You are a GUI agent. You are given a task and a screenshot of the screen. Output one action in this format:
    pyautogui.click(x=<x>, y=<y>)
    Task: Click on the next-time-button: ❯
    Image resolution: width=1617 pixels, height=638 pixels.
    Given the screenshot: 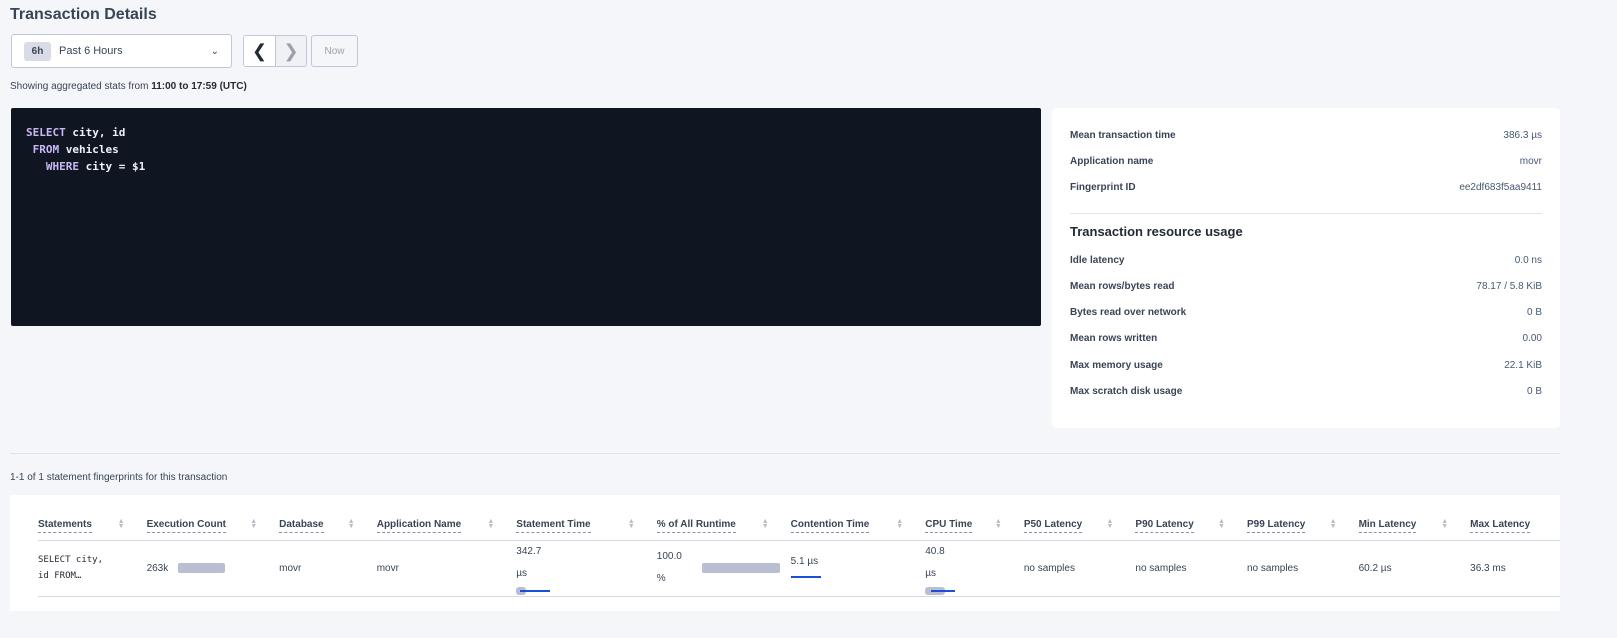 What is the action you would take?
    pyautogui.click(x=290, y=51)
    